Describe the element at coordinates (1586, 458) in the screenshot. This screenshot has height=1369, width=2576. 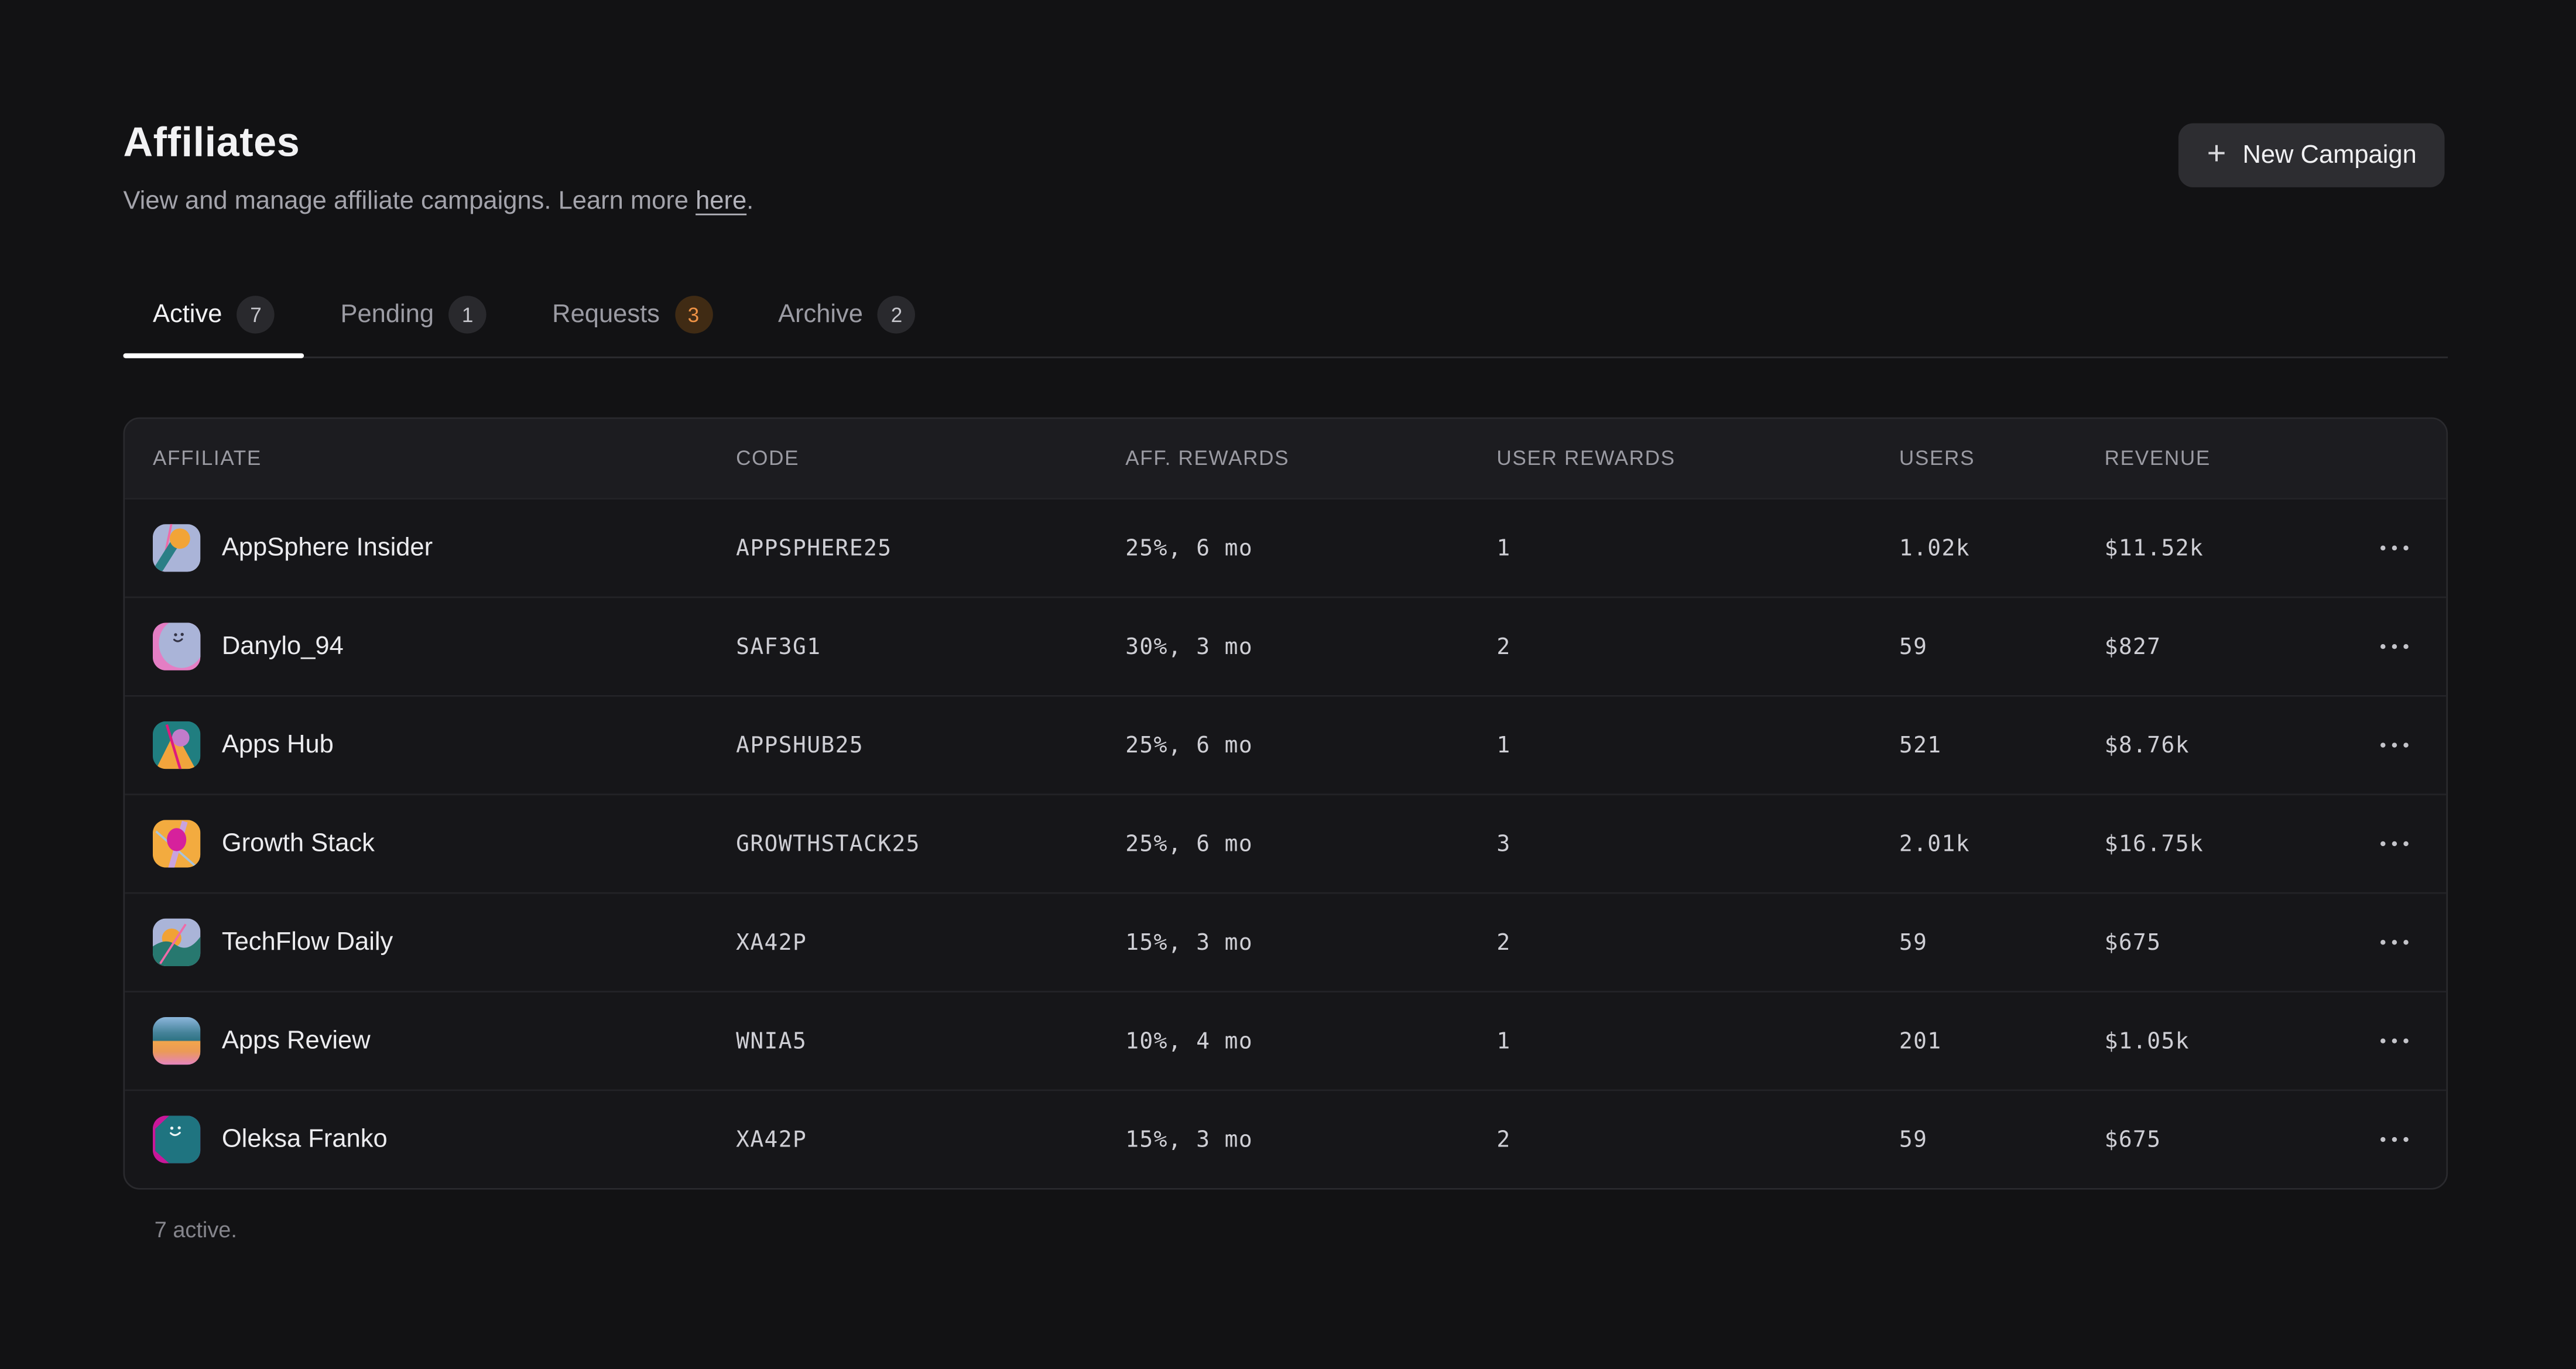
I see `column-header: USER REWARDS` at that location.